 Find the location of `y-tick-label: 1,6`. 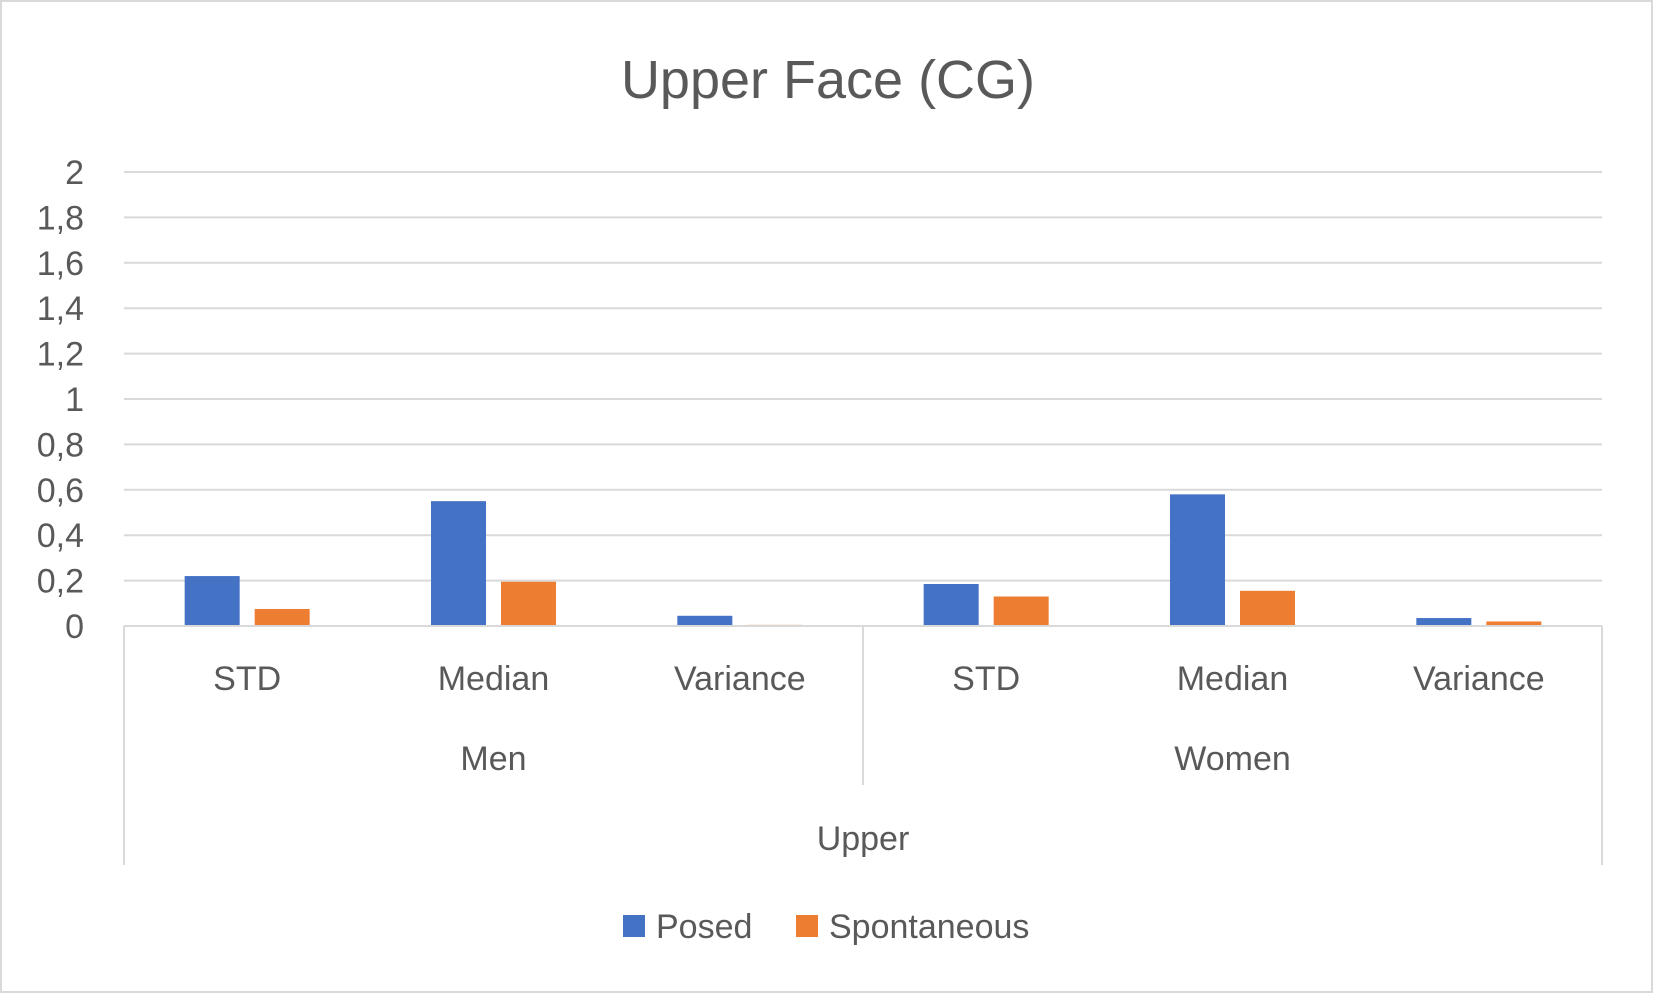

y-tick-label: 1,6 is located at coordinates (60, 264).